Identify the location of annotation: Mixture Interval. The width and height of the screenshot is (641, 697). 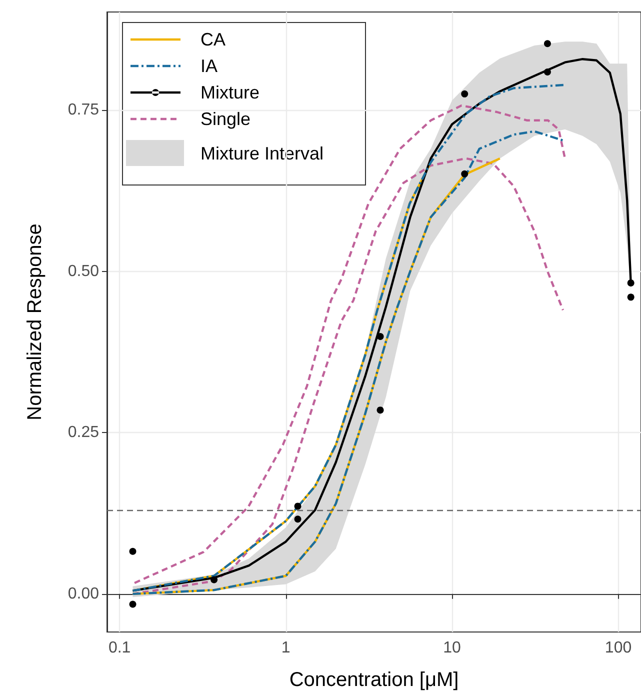
(262, 154).